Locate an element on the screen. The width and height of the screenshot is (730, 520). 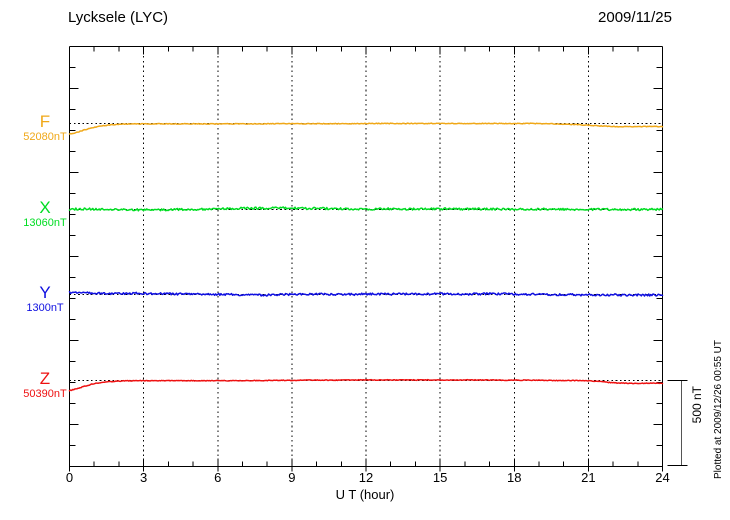
component-letter-y: Y is located at coordinates (45, 292).